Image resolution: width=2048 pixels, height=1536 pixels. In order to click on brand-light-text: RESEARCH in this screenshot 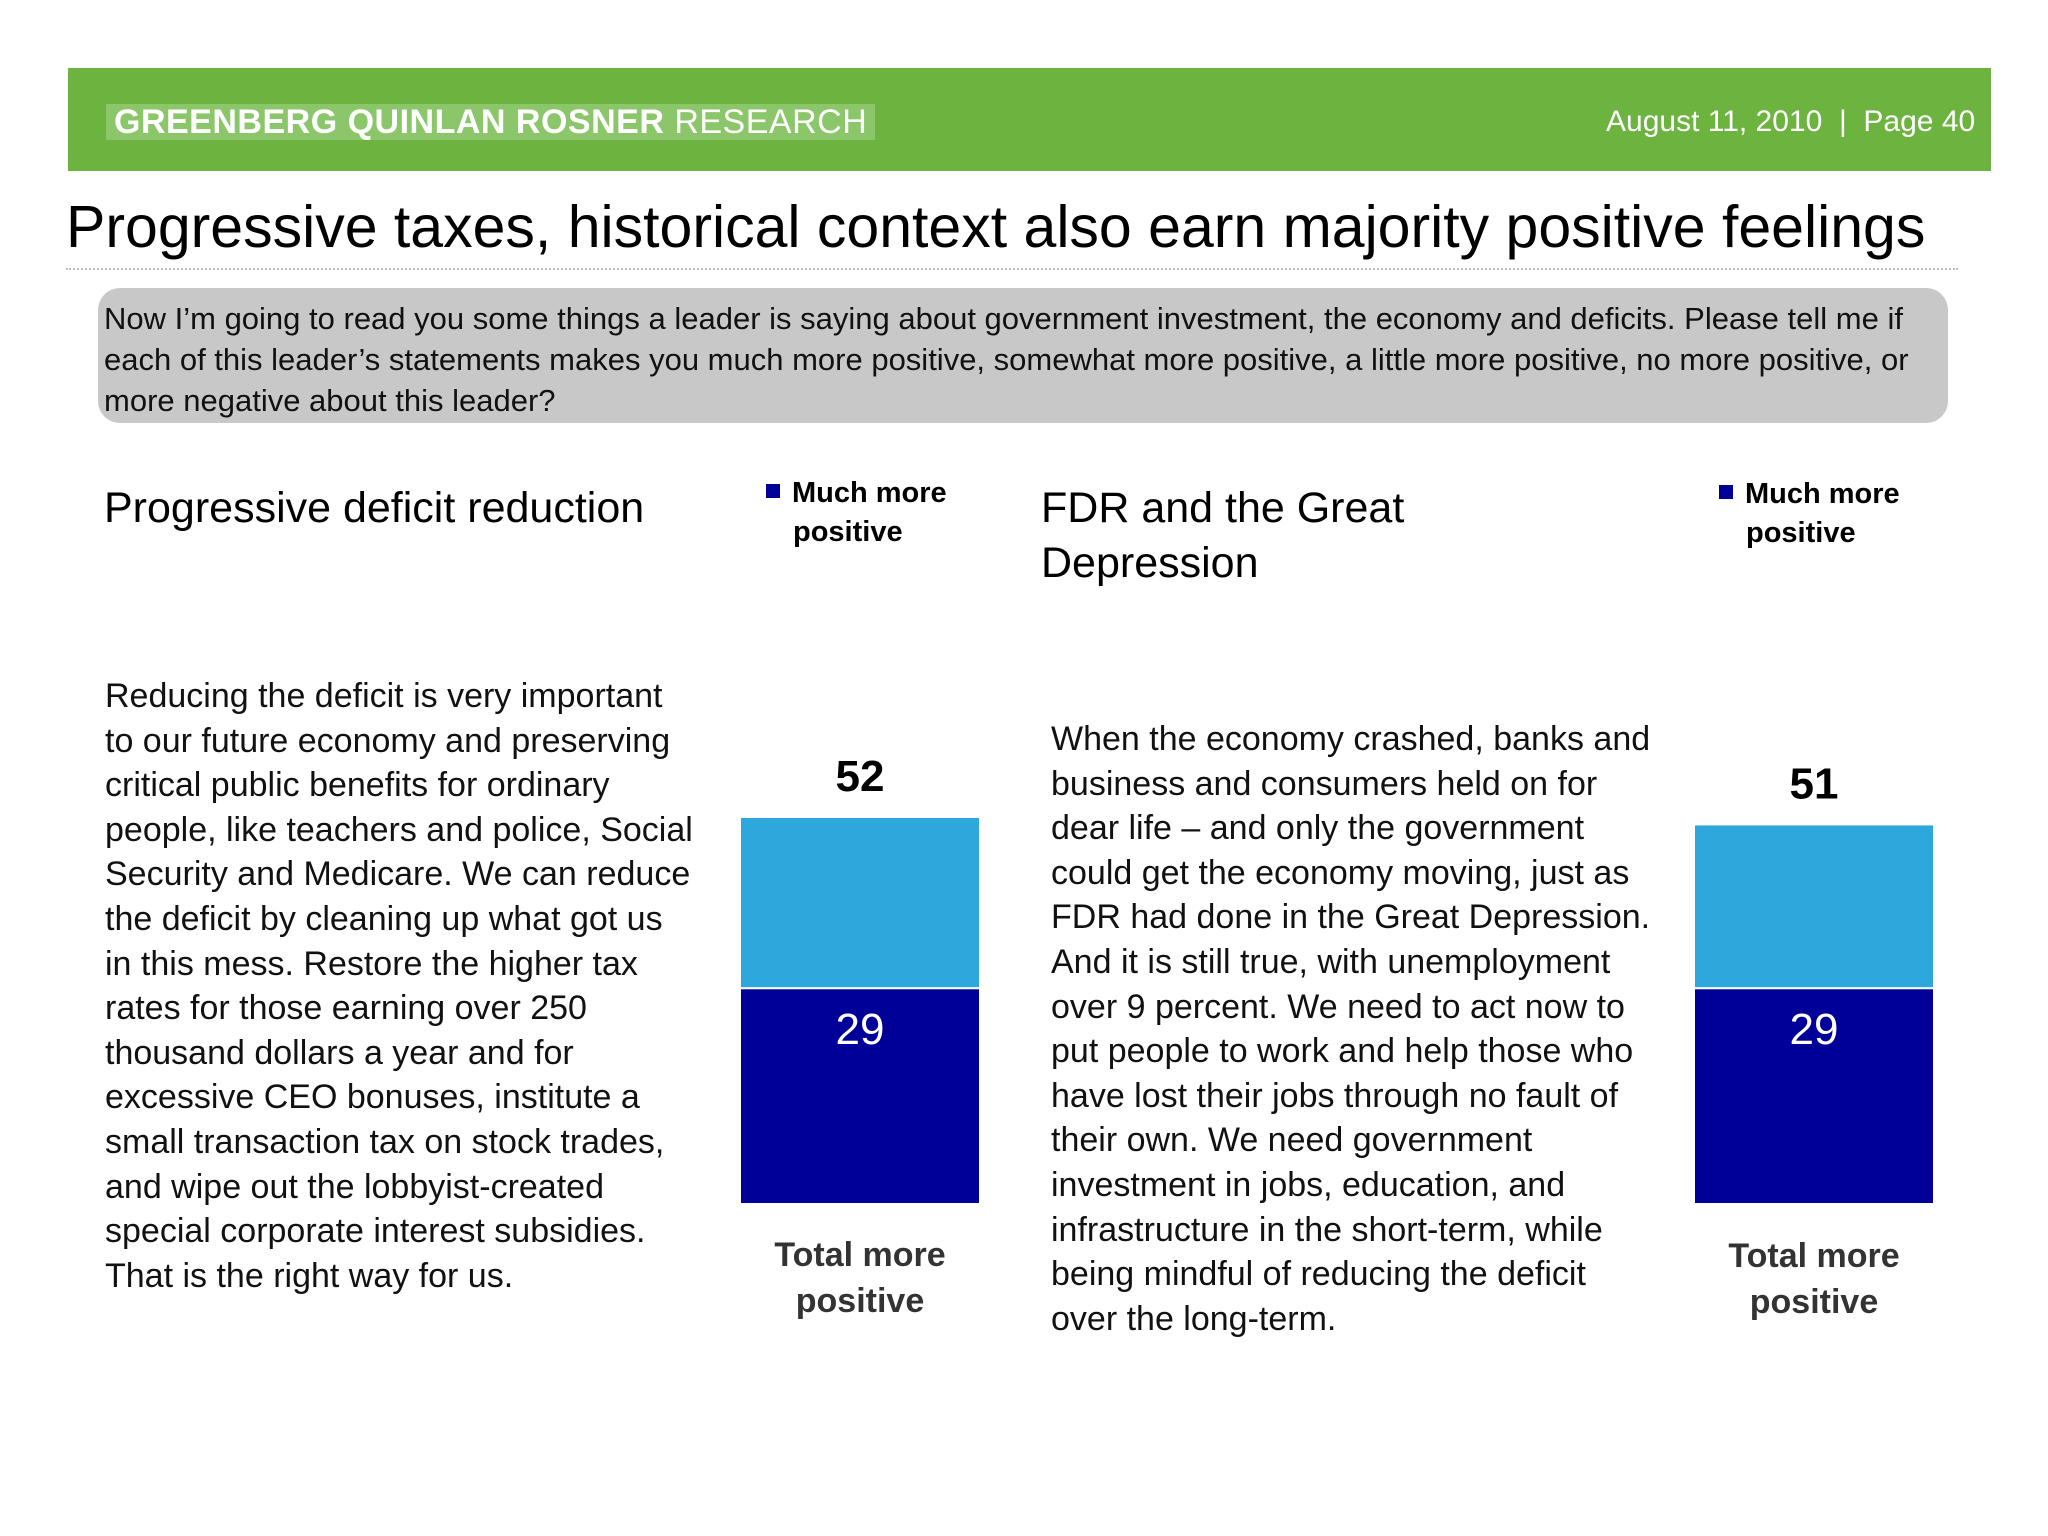, I will do `click(771, 122)`.